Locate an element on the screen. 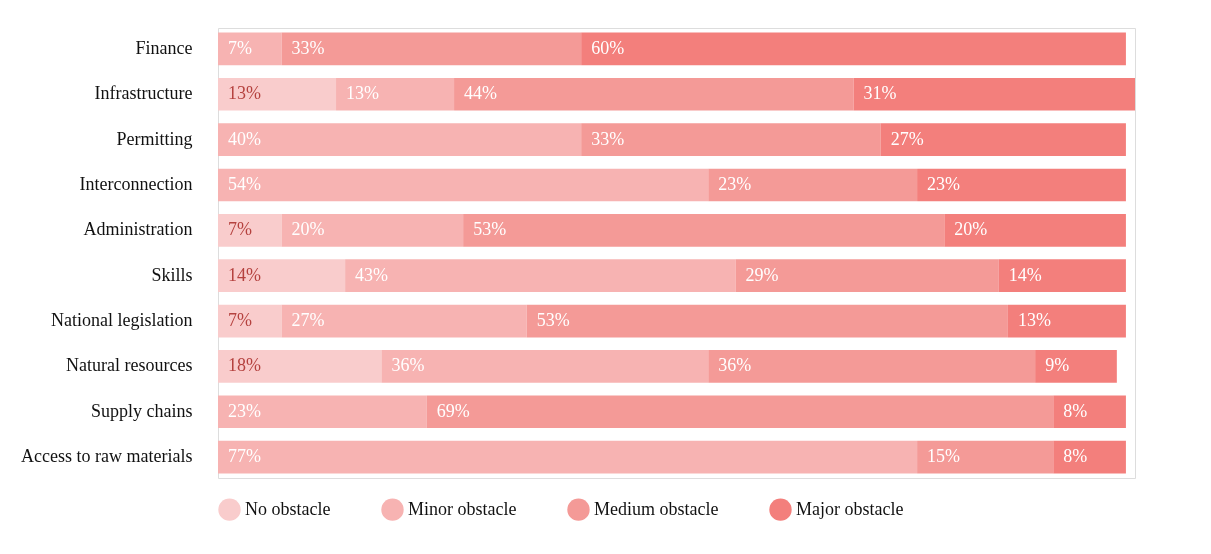  data-label: 77% is located at coordinates (244, 456).